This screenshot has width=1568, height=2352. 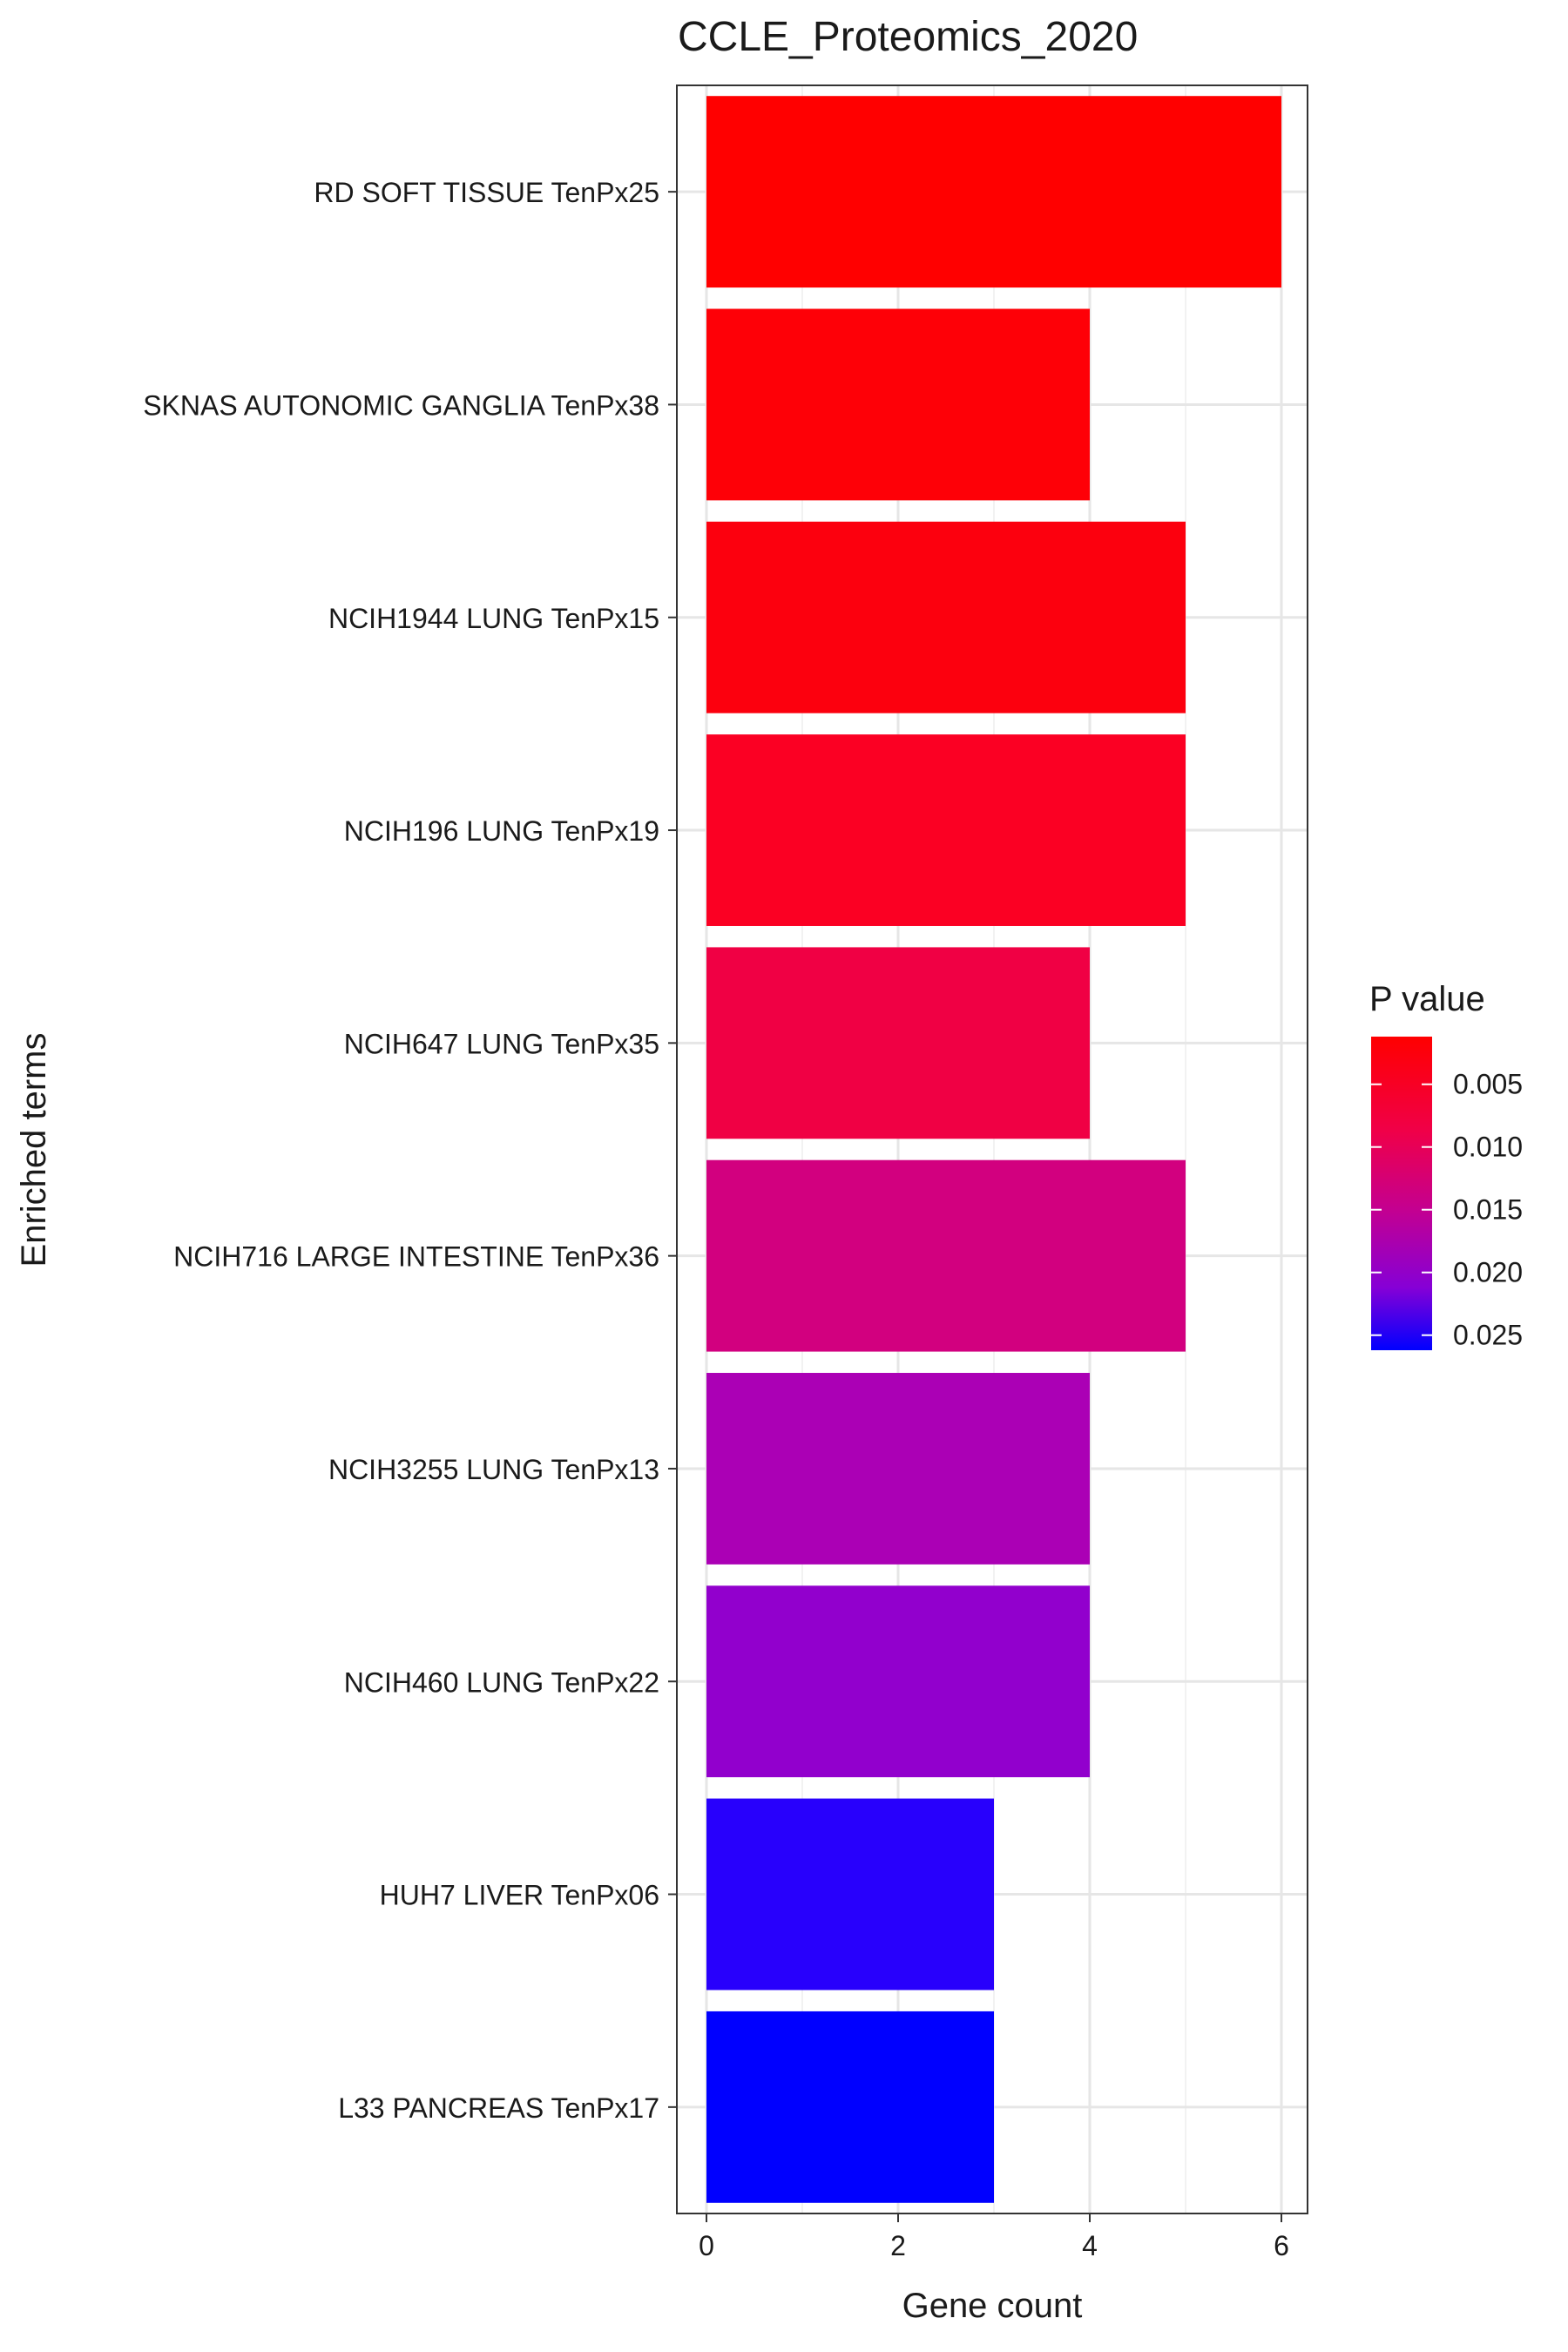 What do you see at coordinates (501, 1044) in the screenshot?
I see `y-tick-label: NCIH647 LUNG TenPx35` at bounding box center [501, 1044].